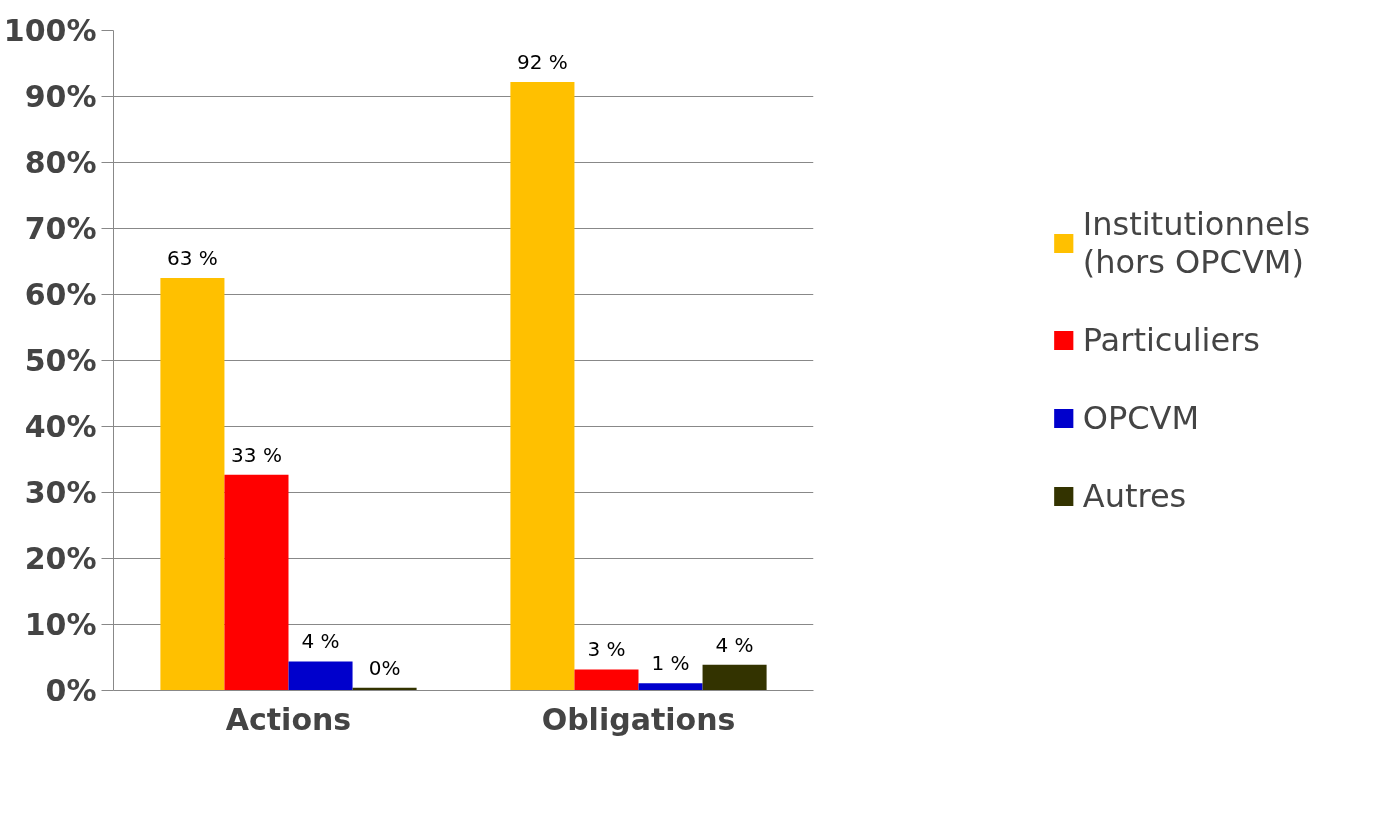 Image resolution: width=1380 pixels, height=814 pixels. What do you see at coordinates (60, 162) in the screenshot?
I see `y-tick-label: 80%` at bounding box center [60, 162].